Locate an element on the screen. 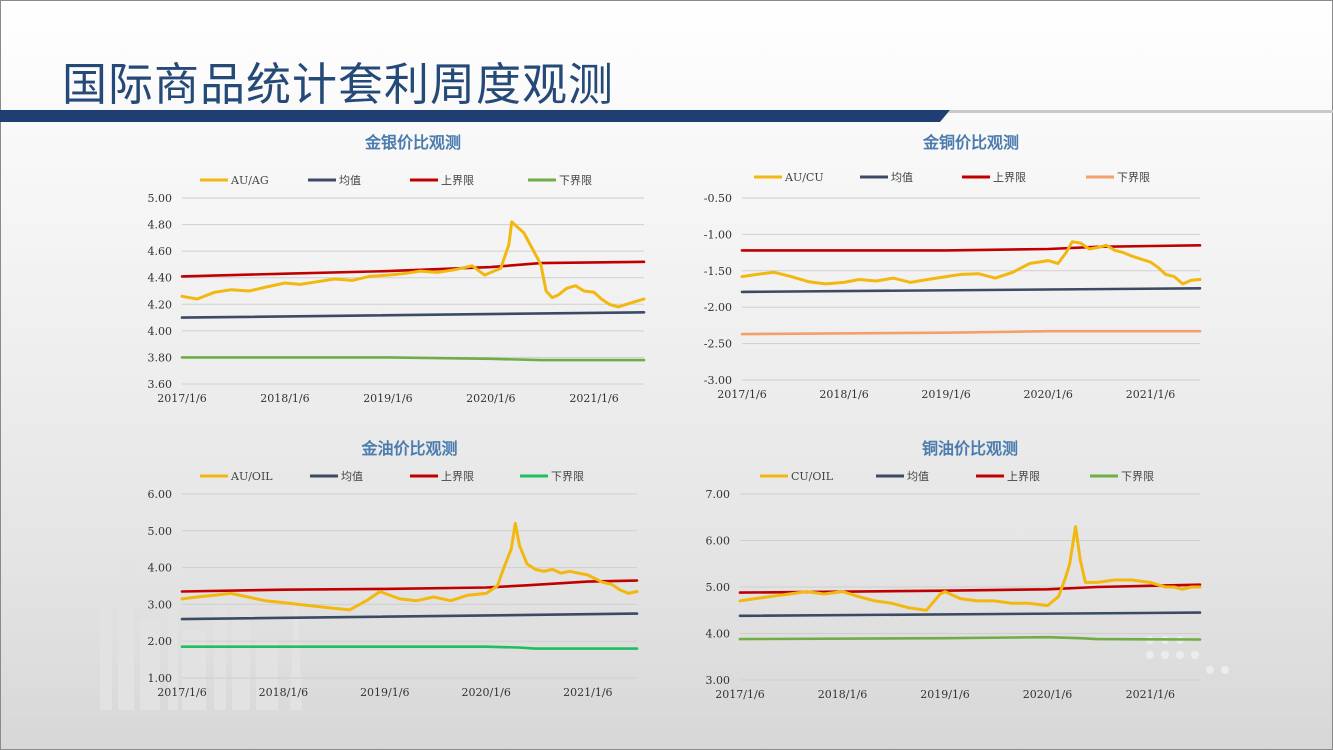 This screenshot has width=1333, height=750. chart-title: 金银价比观测 is located at coordinates (412, 142).